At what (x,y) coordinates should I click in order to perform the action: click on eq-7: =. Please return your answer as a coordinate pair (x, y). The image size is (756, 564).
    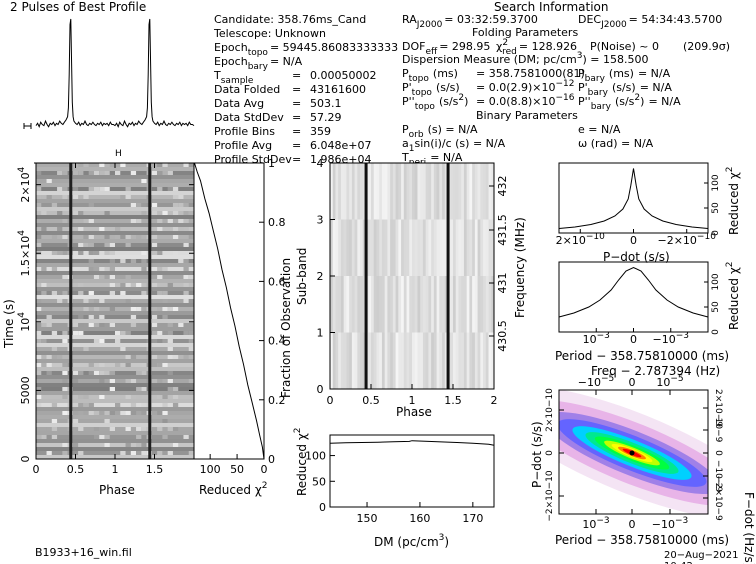
    Looking at the image, I should click on (296, 159).